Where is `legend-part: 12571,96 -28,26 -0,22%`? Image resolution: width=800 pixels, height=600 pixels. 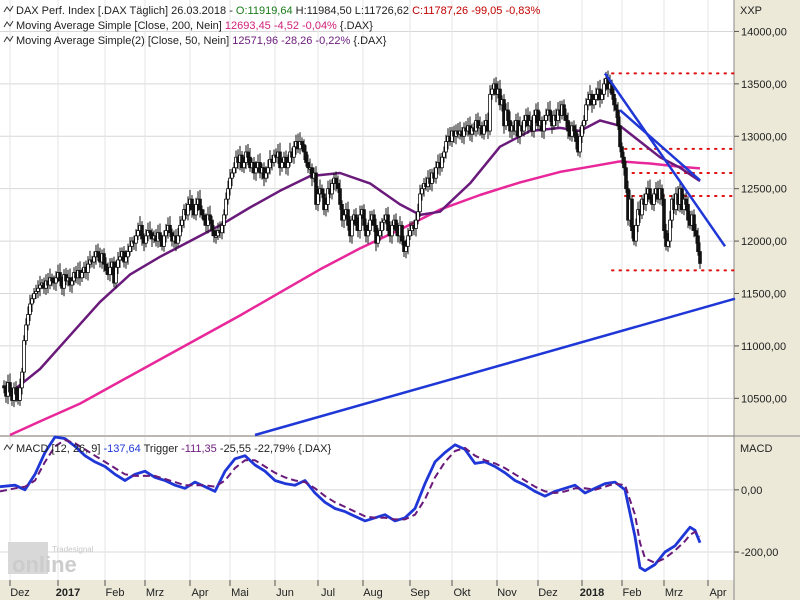
legend-part: 12571,96 -28,26 -0,22% is located at coordinates (291, 41).